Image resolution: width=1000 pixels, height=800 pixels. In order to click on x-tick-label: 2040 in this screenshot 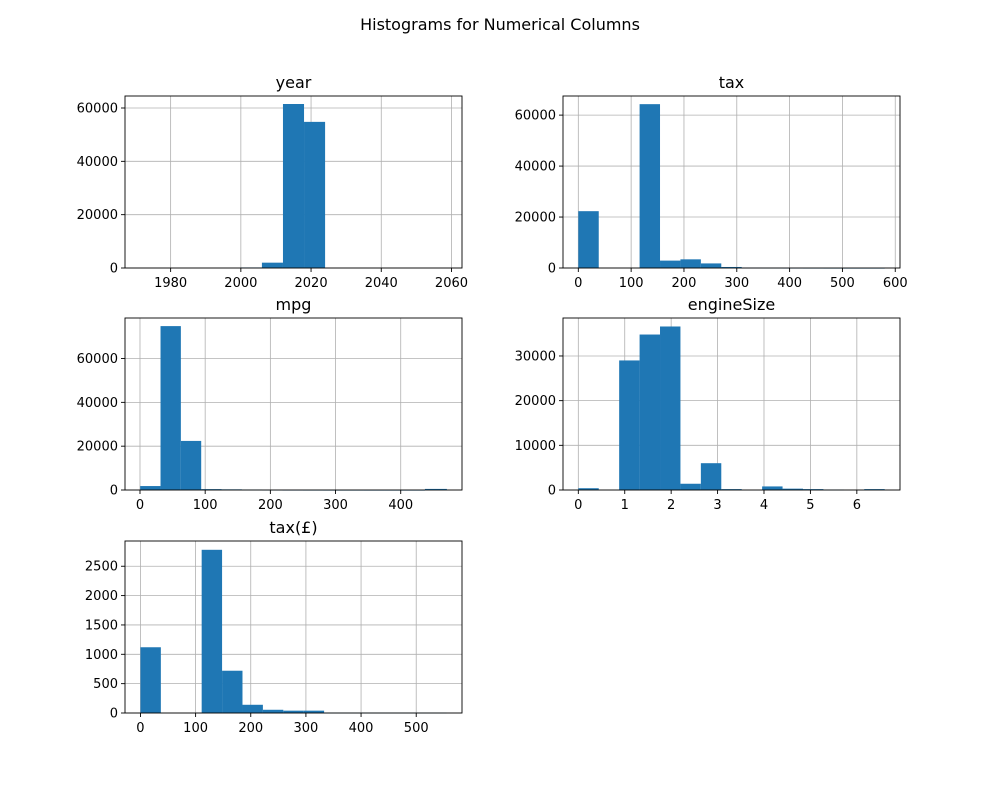, I will do `click(381, 283)`.